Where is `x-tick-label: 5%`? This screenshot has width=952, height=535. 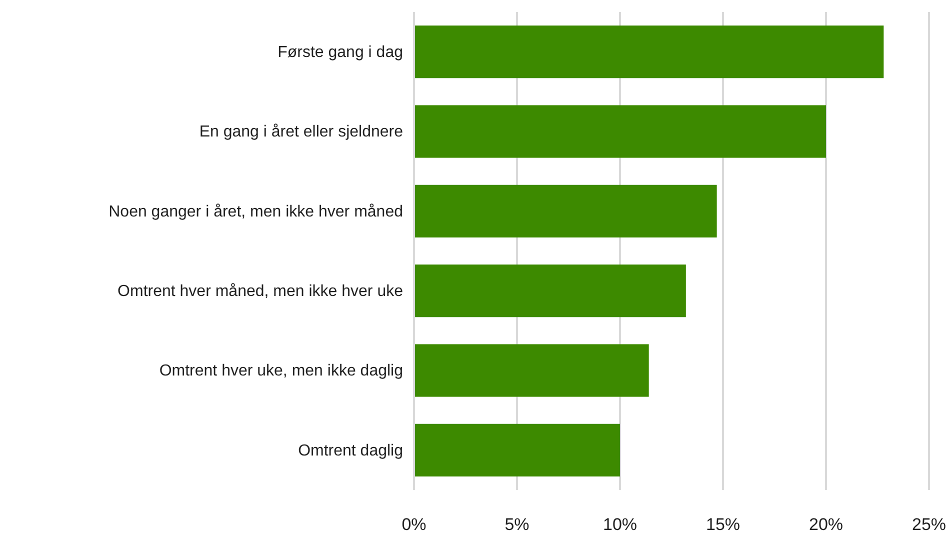
x-tick-label: 5% is located at coordinates (517, 524).